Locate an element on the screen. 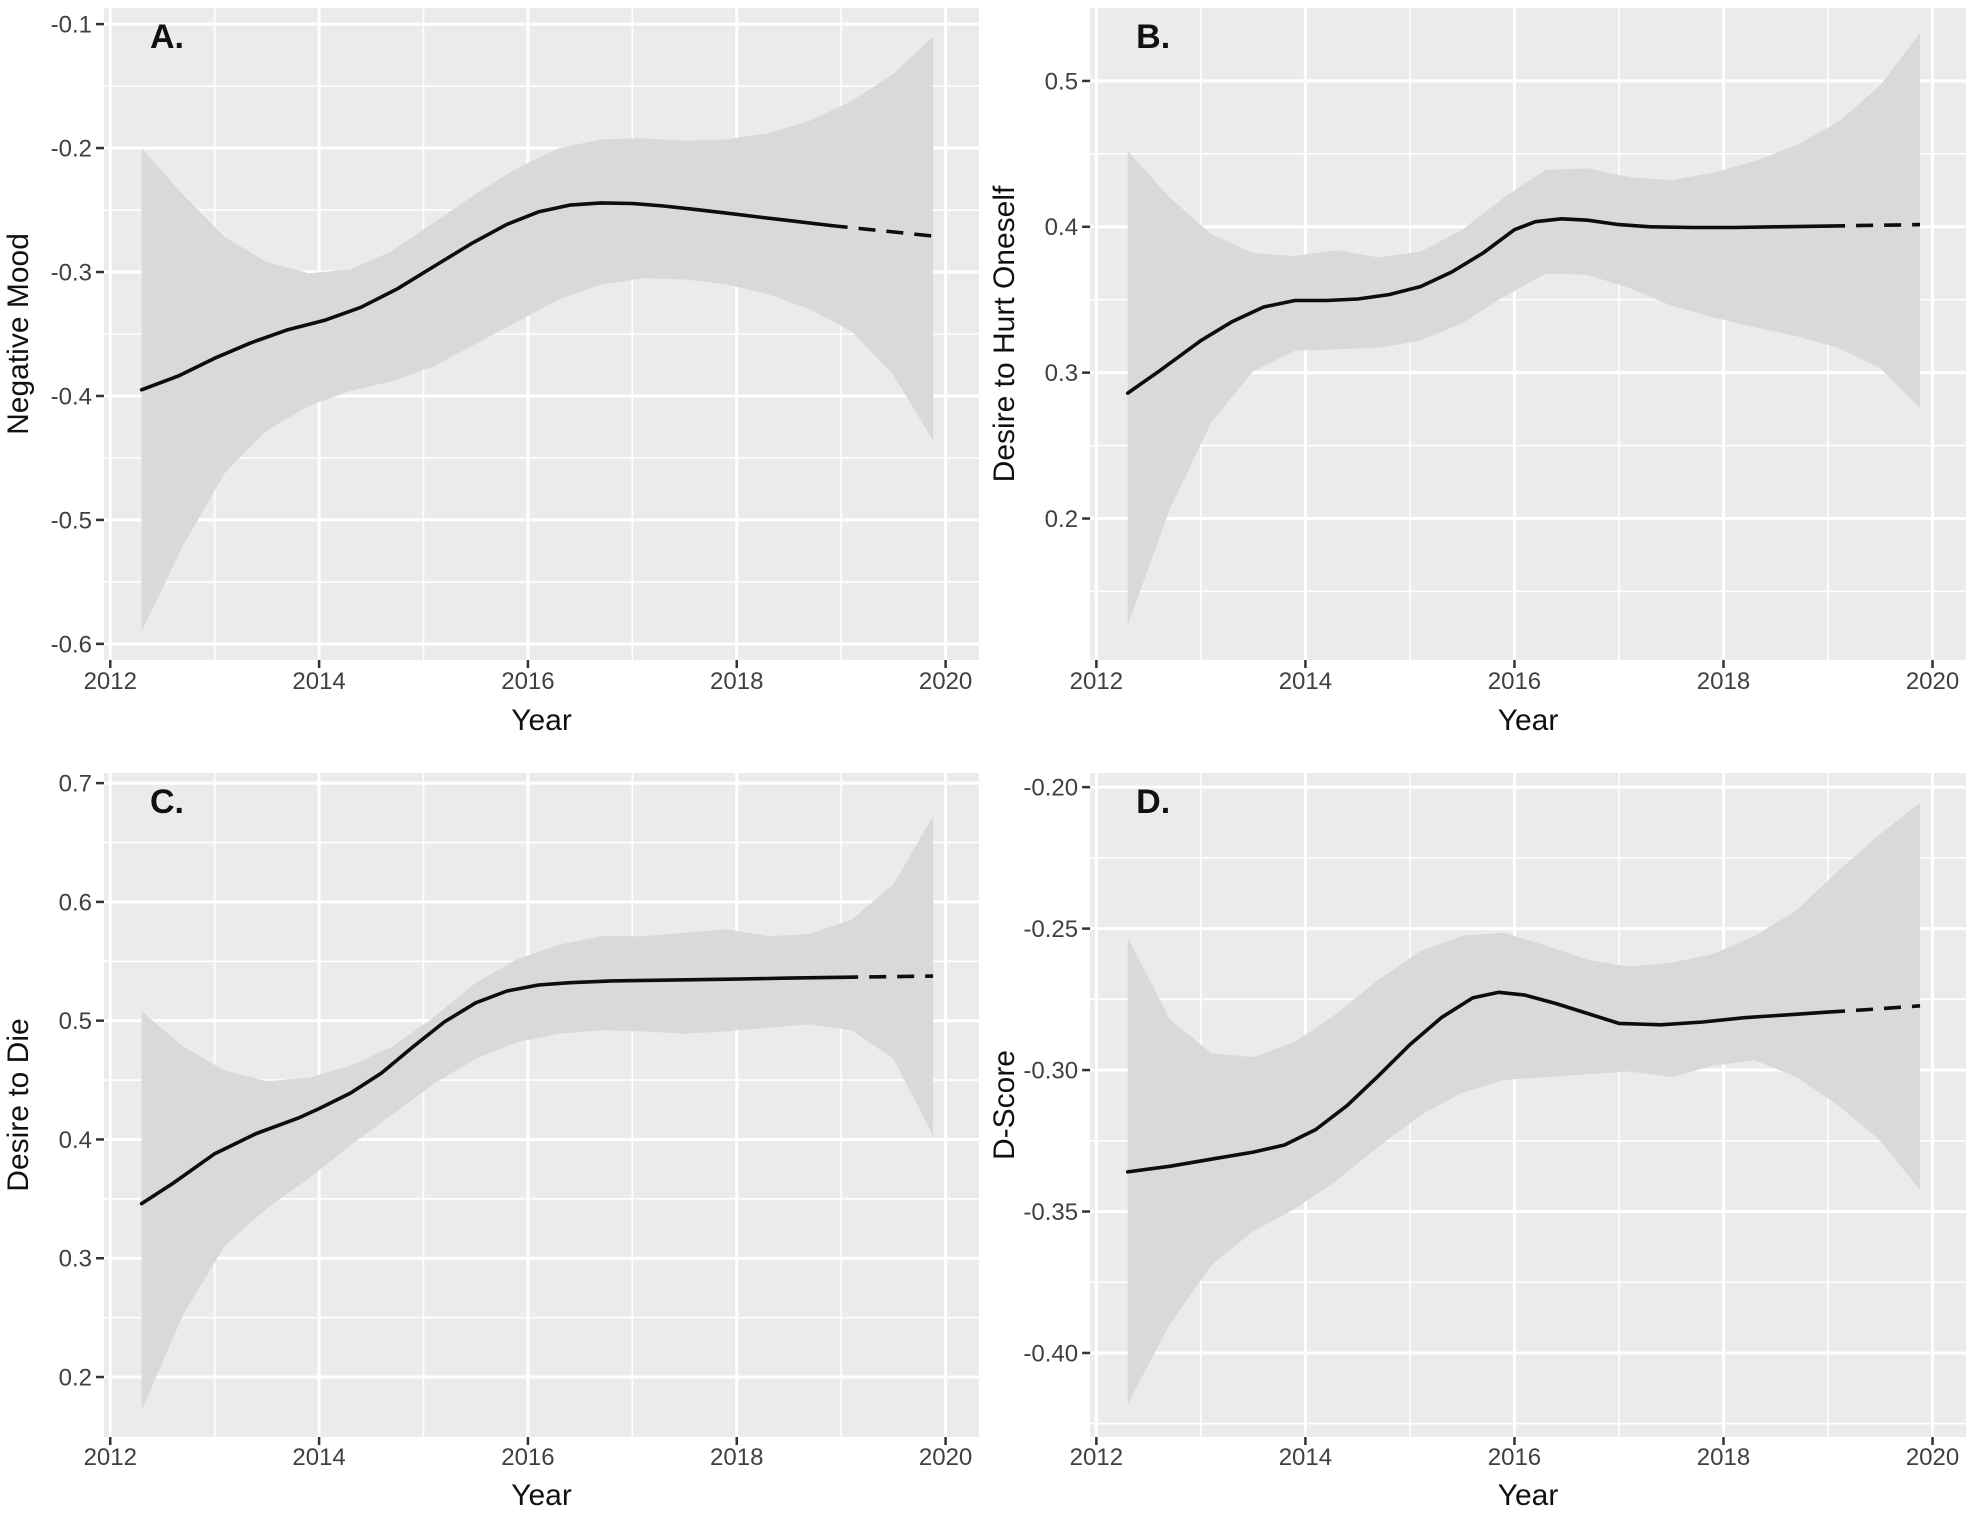 The width and height of the screenshot is (1973, 1518). y-tick-label: -0.4 is located at coordinates (71, 396).